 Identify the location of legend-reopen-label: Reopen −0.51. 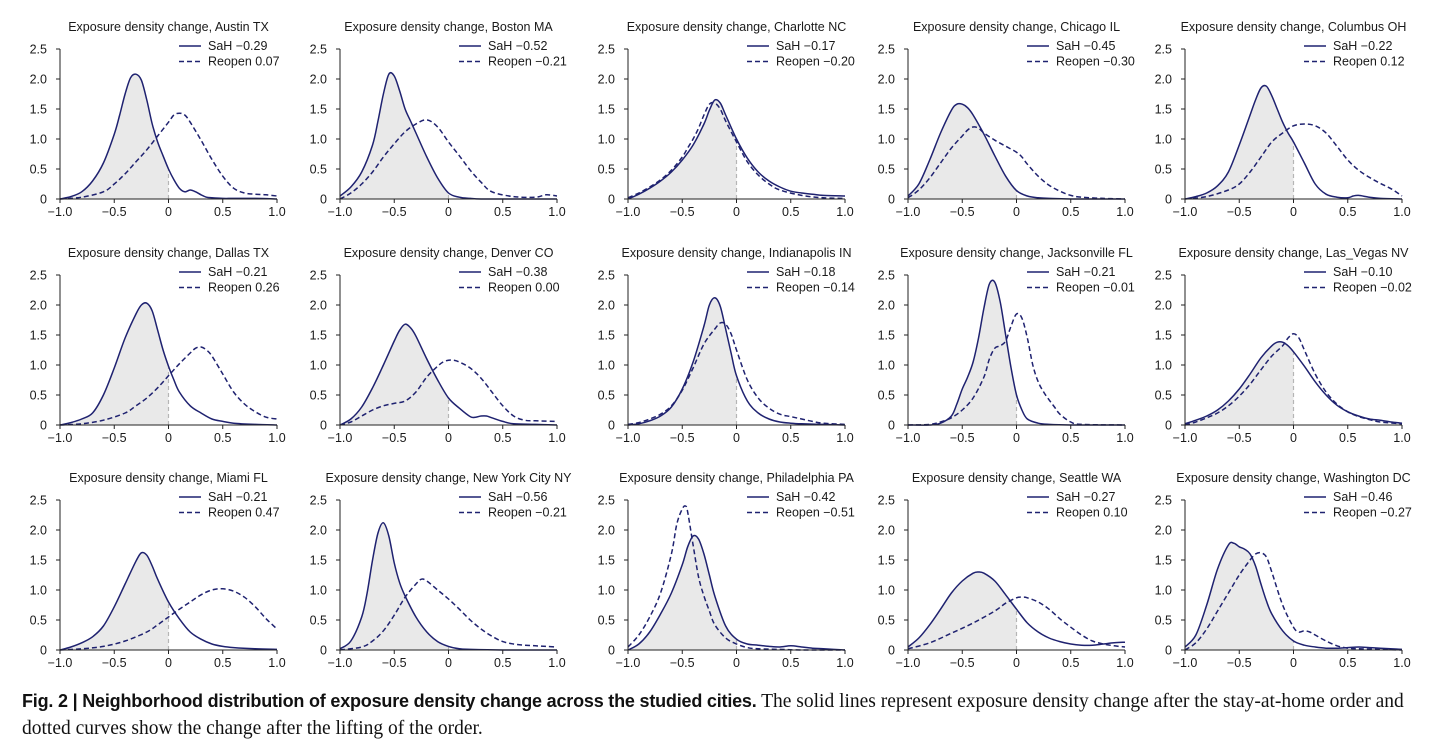
(815, 513).